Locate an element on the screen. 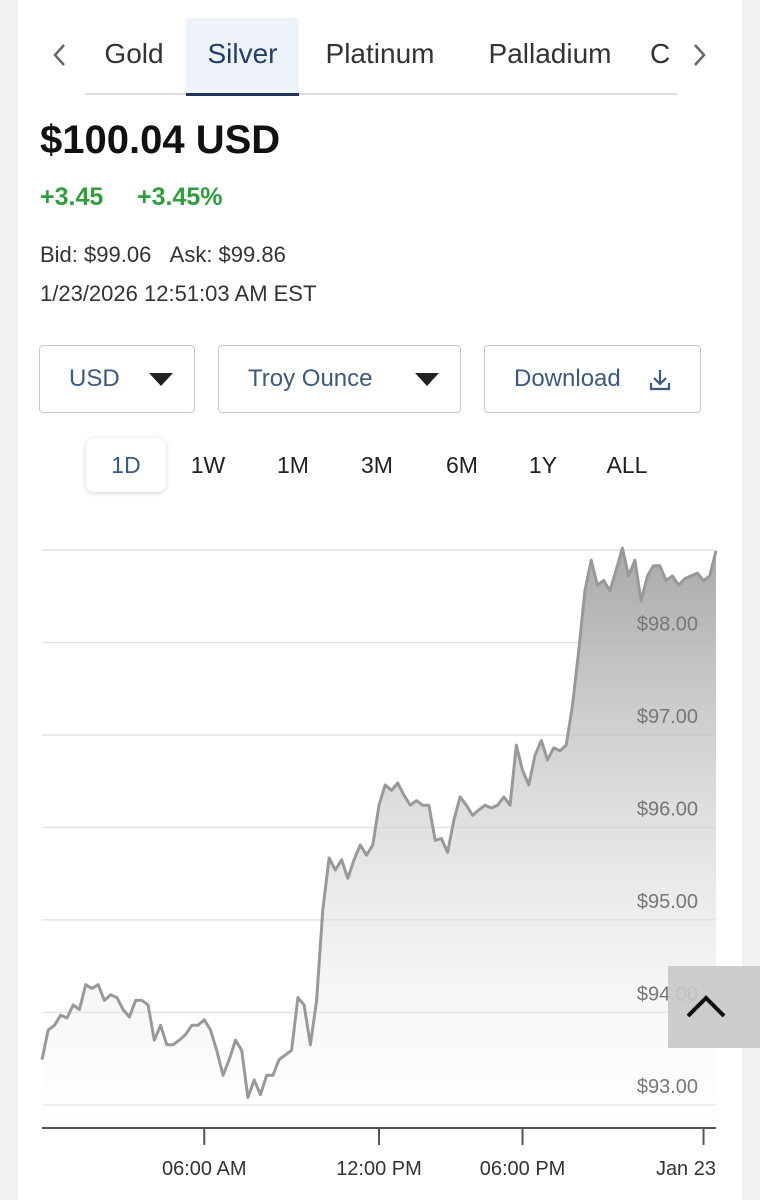 The height and width of the screenshot is (1200, 760). unit: Troy Ounce is located at coordinates (310, 378).